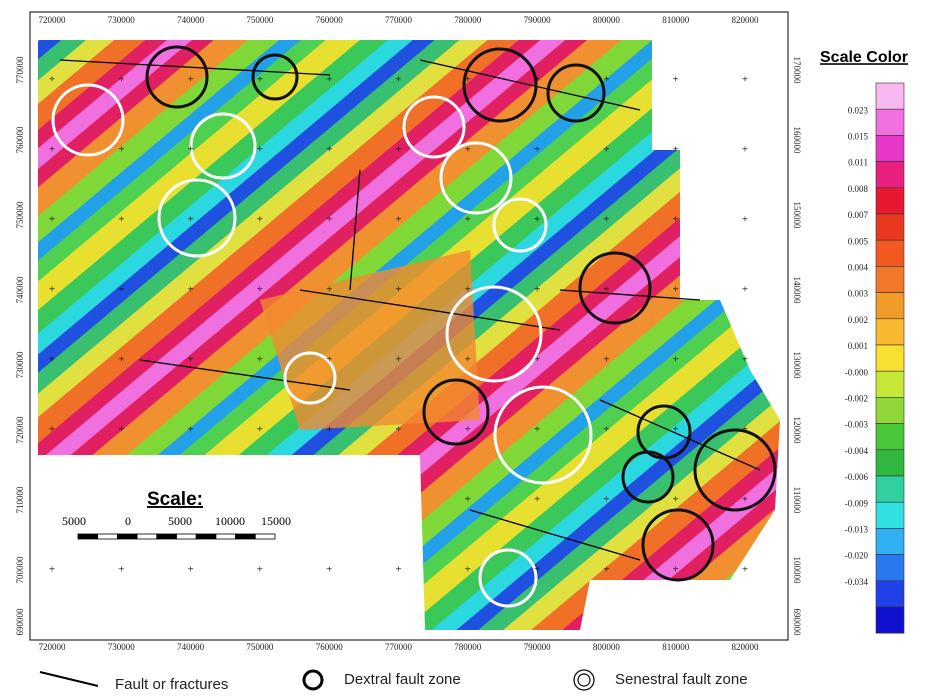 The image size is (927, 696). I want to click on color-label: -0.009, so click(857, 503).